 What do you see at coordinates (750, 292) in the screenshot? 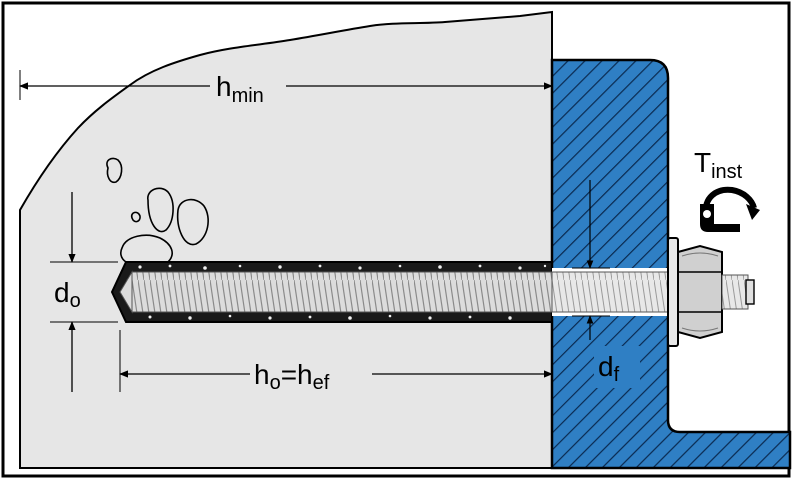
I see `rod-end-cap` at bounding box center [750, 292].